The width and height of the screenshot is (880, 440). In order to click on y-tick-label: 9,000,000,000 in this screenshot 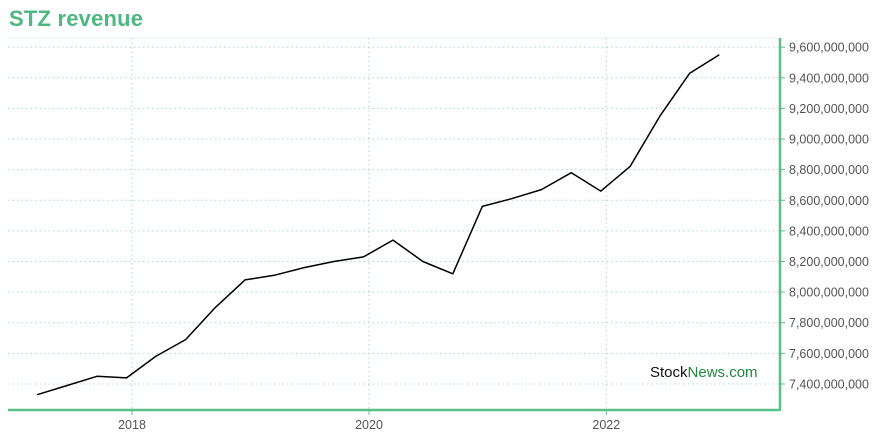, I will do `click(829, 140)`.